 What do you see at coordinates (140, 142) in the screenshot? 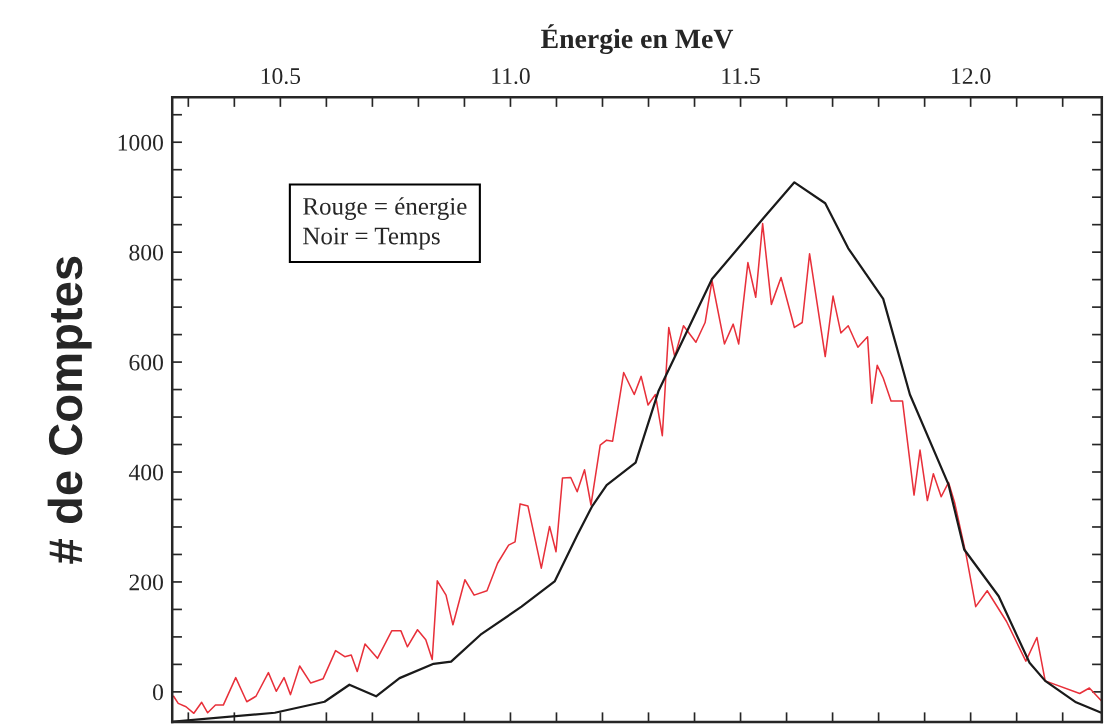
I see `y-tick-label: 1000` at bounding box center [140, 142].